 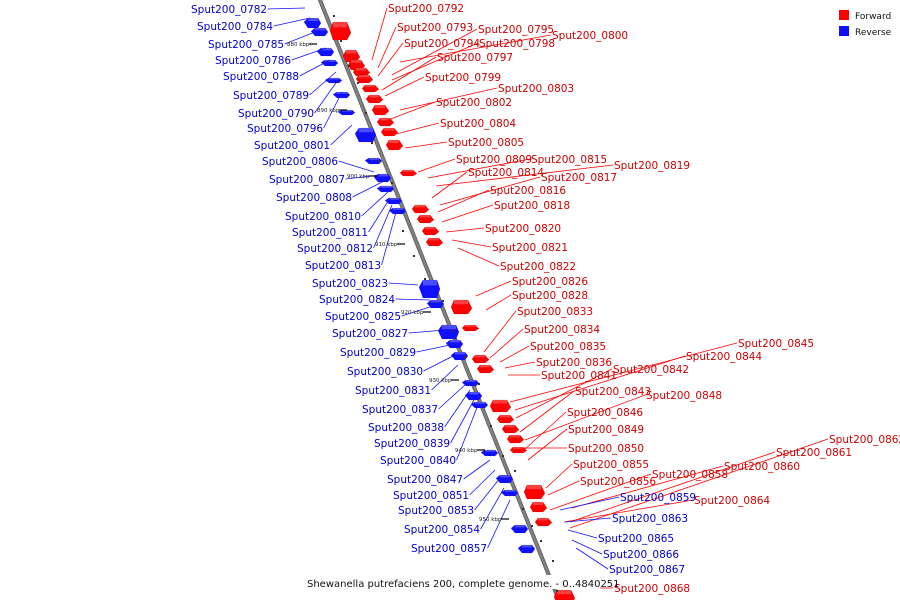 I want to click on forward-gene-label: Sput200_0795, so click(x=516, y=30).